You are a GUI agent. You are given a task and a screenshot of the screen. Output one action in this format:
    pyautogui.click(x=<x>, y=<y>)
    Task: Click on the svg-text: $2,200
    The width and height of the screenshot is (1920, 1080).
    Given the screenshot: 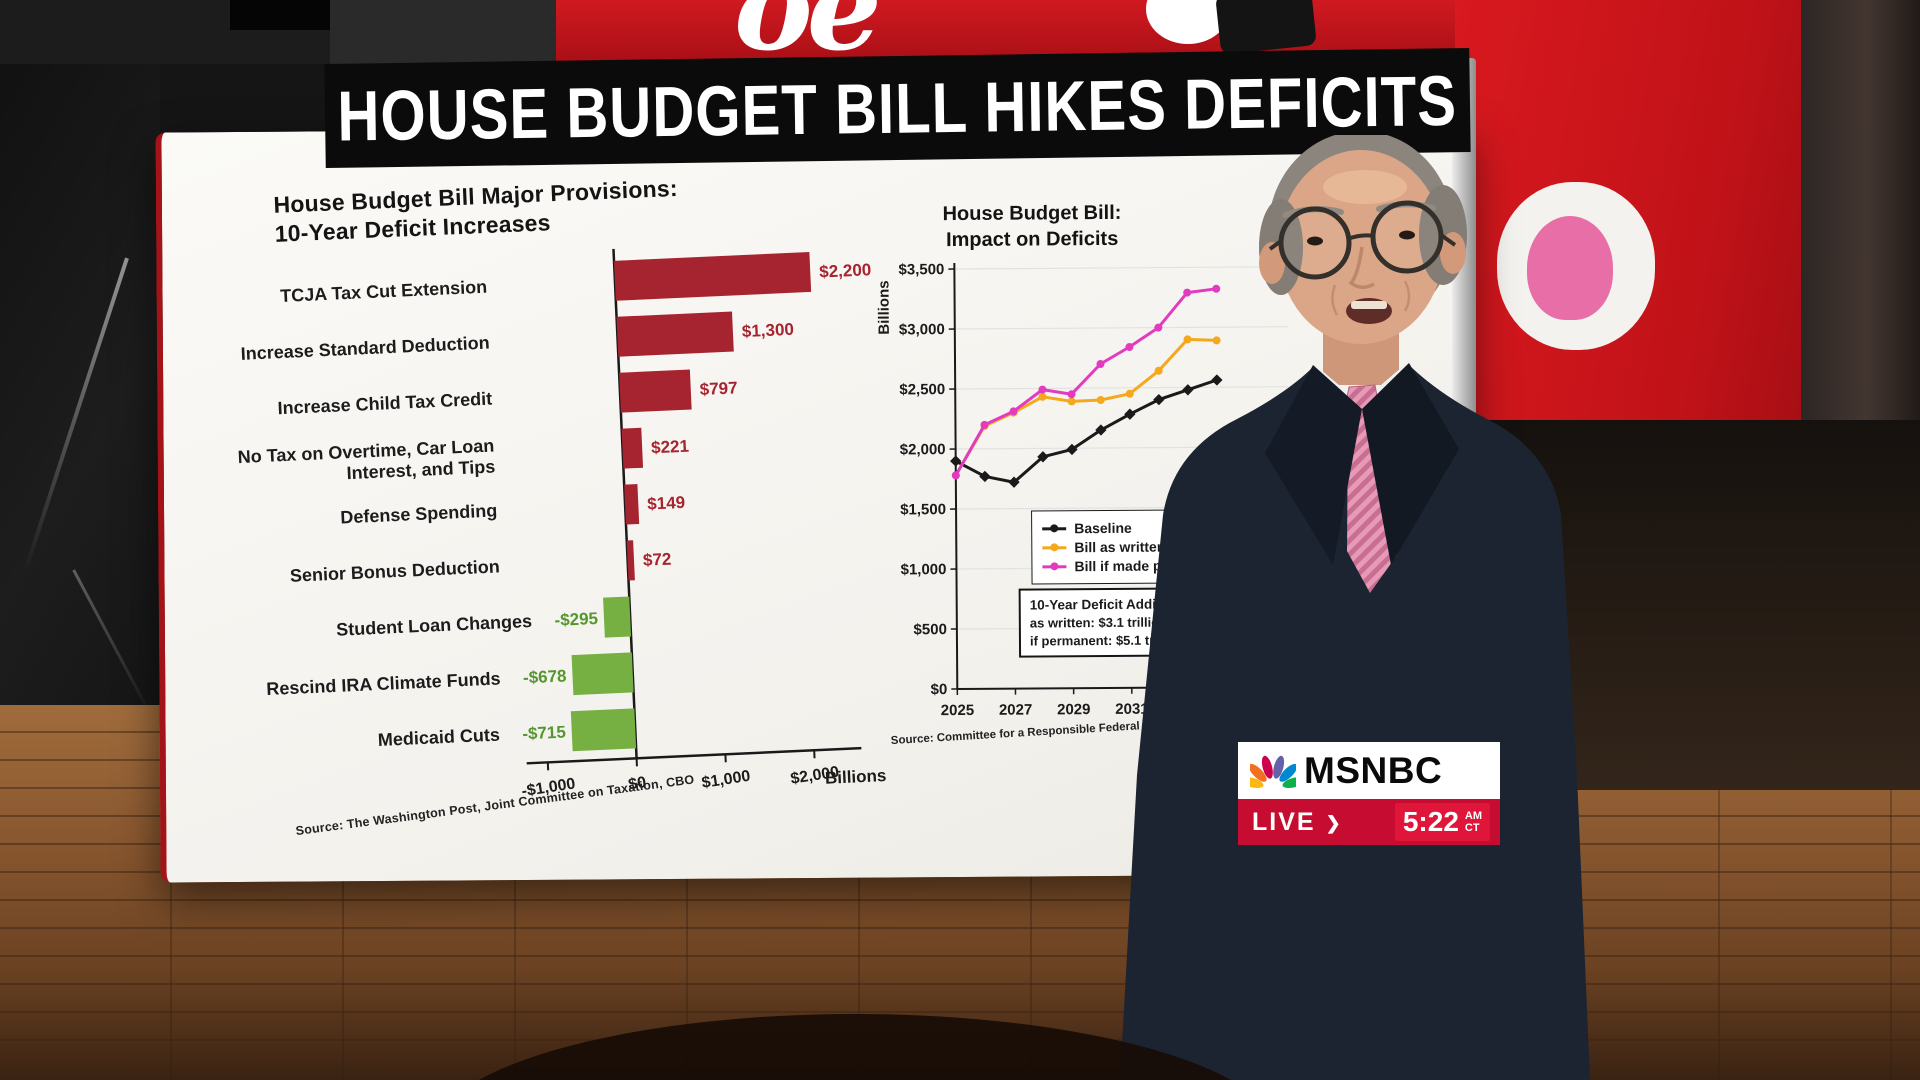 What is the action you would take?
    pyautogui.click(x=845, y=270)
    